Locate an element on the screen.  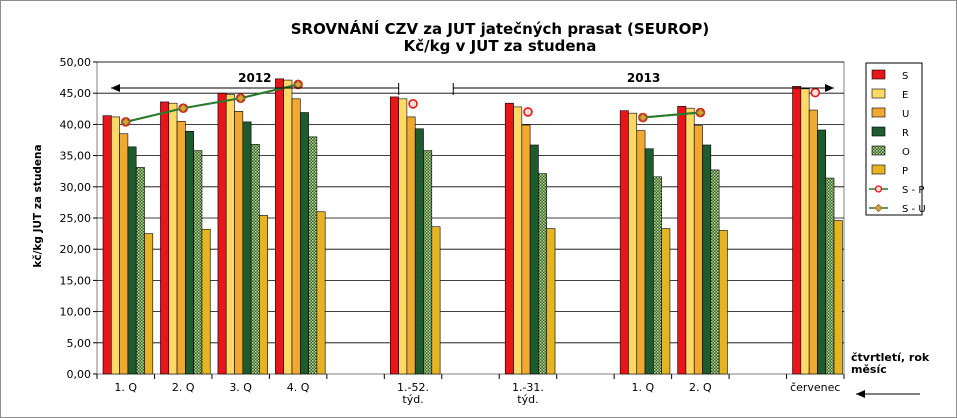
year-label-2013: 2013 is located at coordinates (643, 78).